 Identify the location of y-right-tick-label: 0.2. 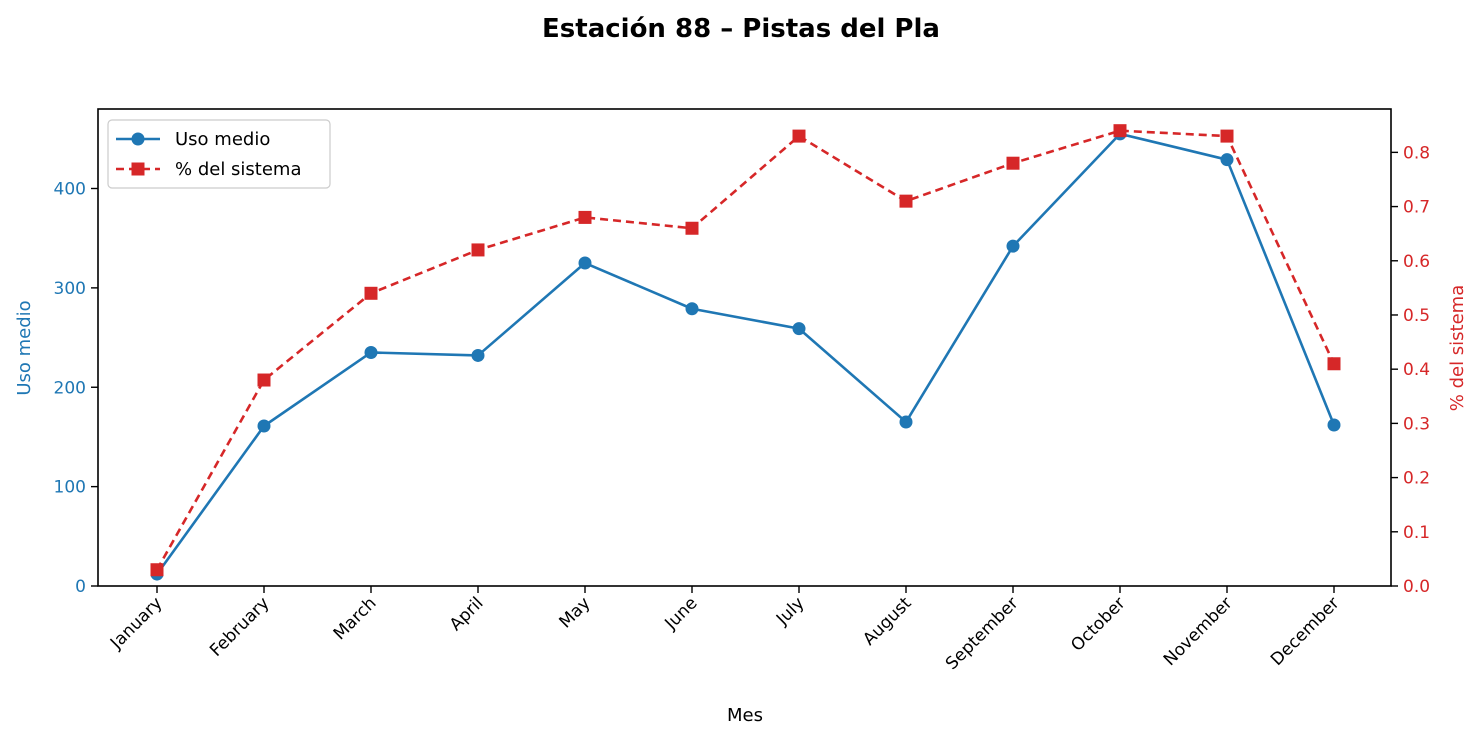
(1416, 479).